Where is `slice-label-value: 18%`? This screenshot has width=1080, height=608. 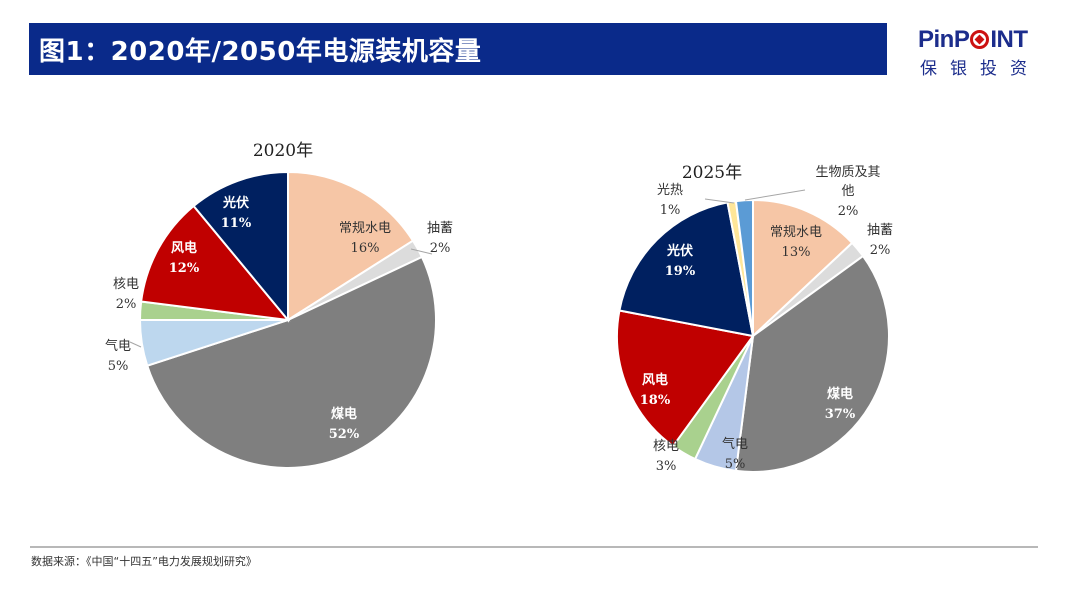 slice-label-value: 18% is located at coordinates (655, 400).